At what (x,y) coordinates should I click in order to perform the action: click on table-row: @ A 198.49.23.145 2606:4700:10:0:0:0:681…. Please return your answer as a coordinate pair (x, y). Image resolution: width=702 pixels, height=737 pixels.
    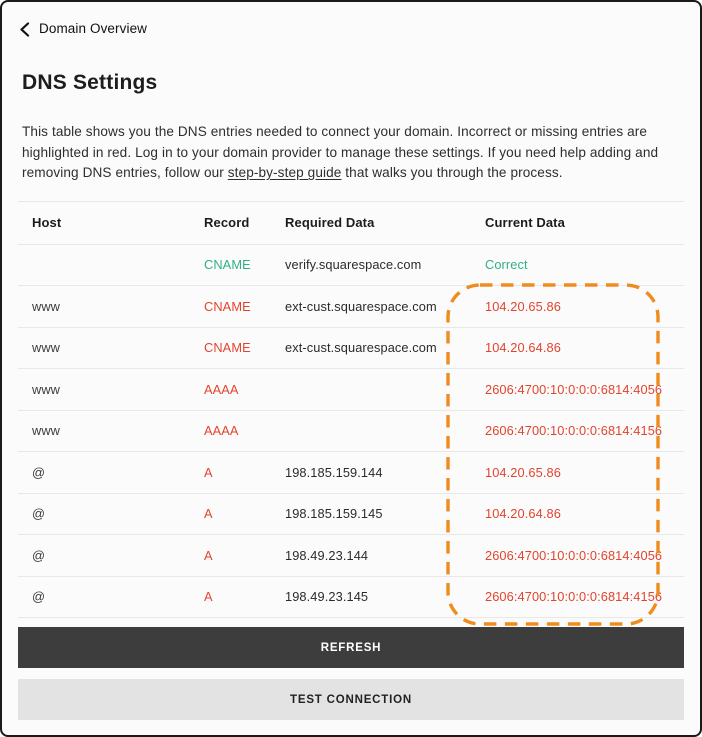
    Looking at the image, I should click on (351, 597).